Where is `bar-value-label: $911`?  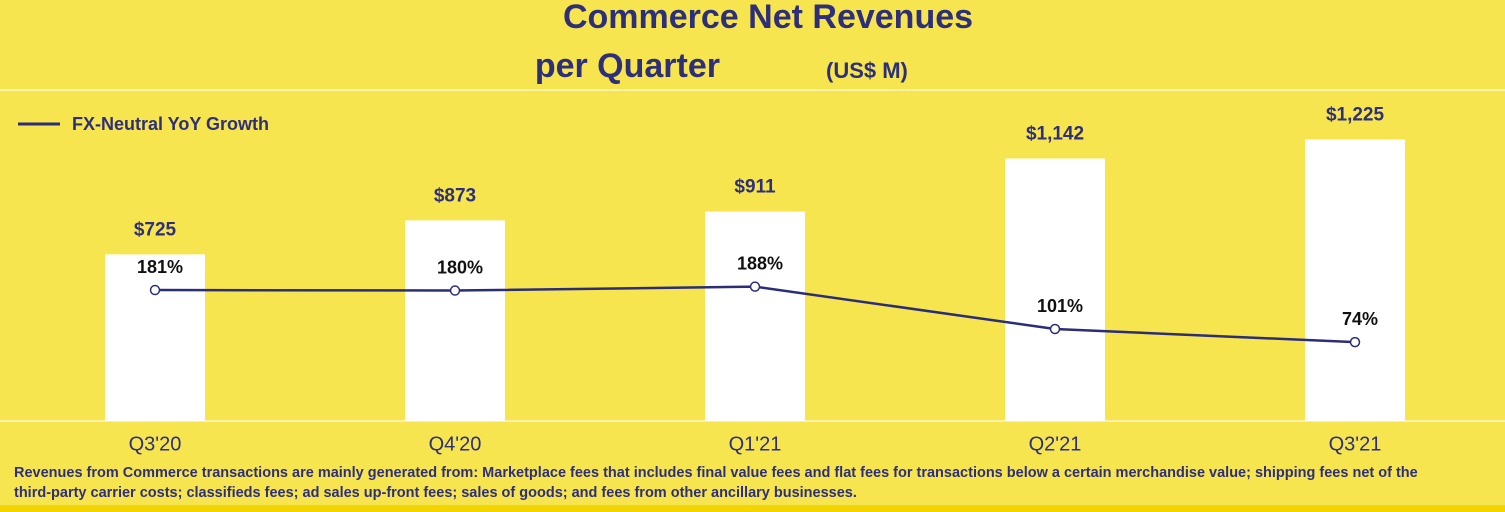
bar-value-label: $911 is located at coordinates (755, 187).